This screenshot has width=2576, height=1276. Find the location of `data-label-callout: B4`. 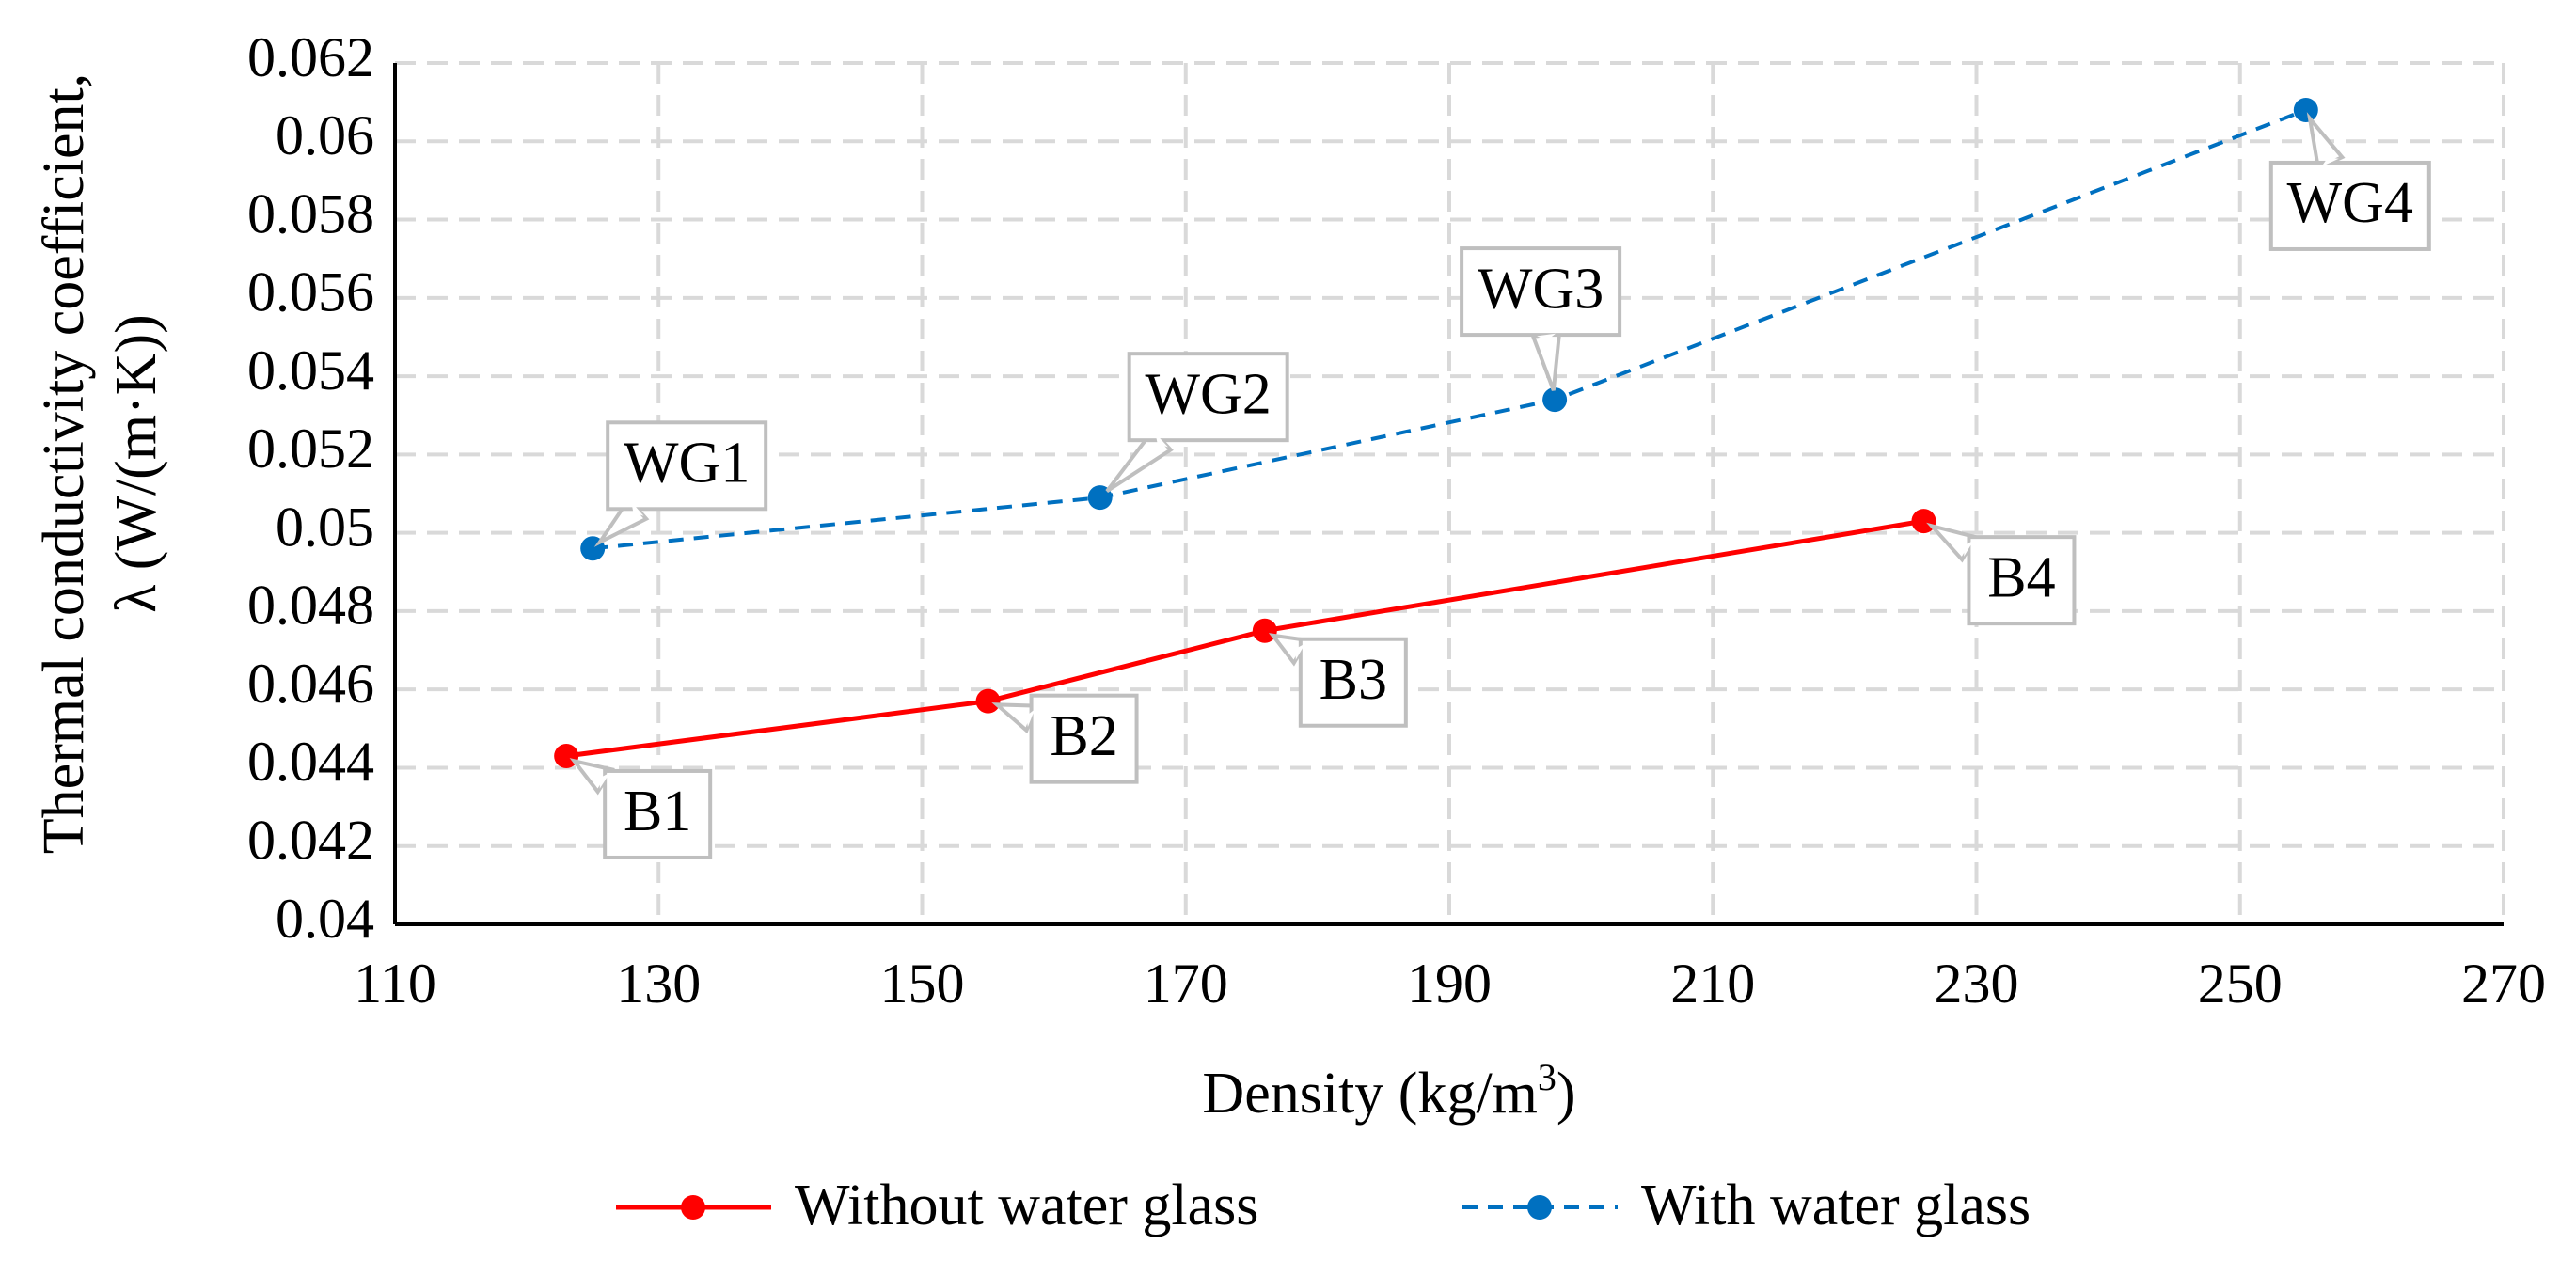

data-label-callout: B4 is located at coordinates (2001, 574).